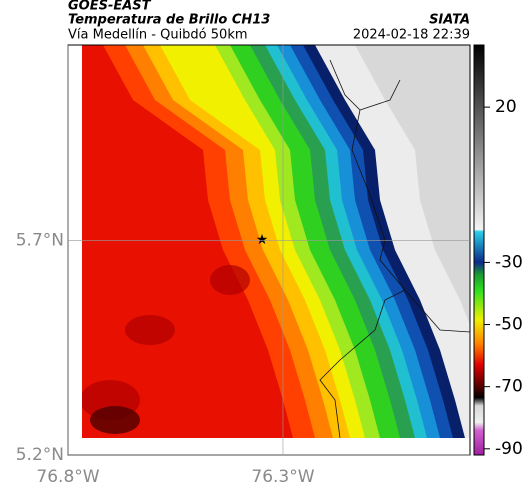  I want to click on colorbar-tick-label: 20, so click(506, 107).